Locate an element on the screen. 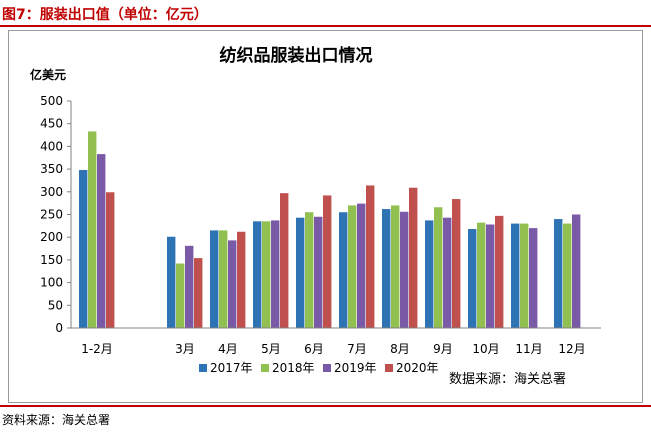 Image resolution: width=651 pixels, height=432 pixels. y-tick-label: 300 is located at coordinates (51, 192).